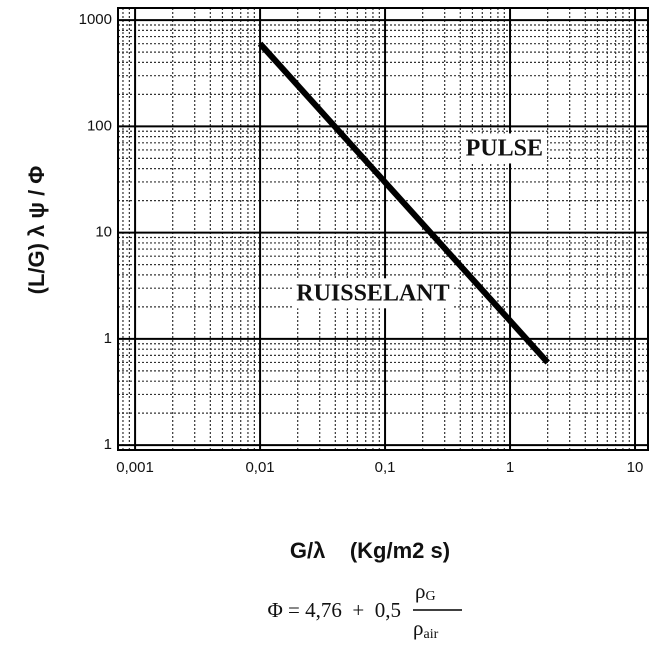 This screenshot has width=650, height=658. Describe the element at coordinates (99, 125) in the screenshot. I see `y-tick-label: 100` at that location.